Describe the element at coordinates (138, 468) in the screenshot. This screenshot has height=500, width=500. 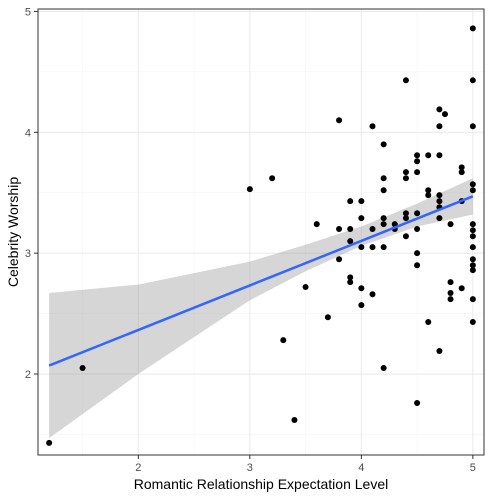
I see `x-tick-label: 2` at that location.